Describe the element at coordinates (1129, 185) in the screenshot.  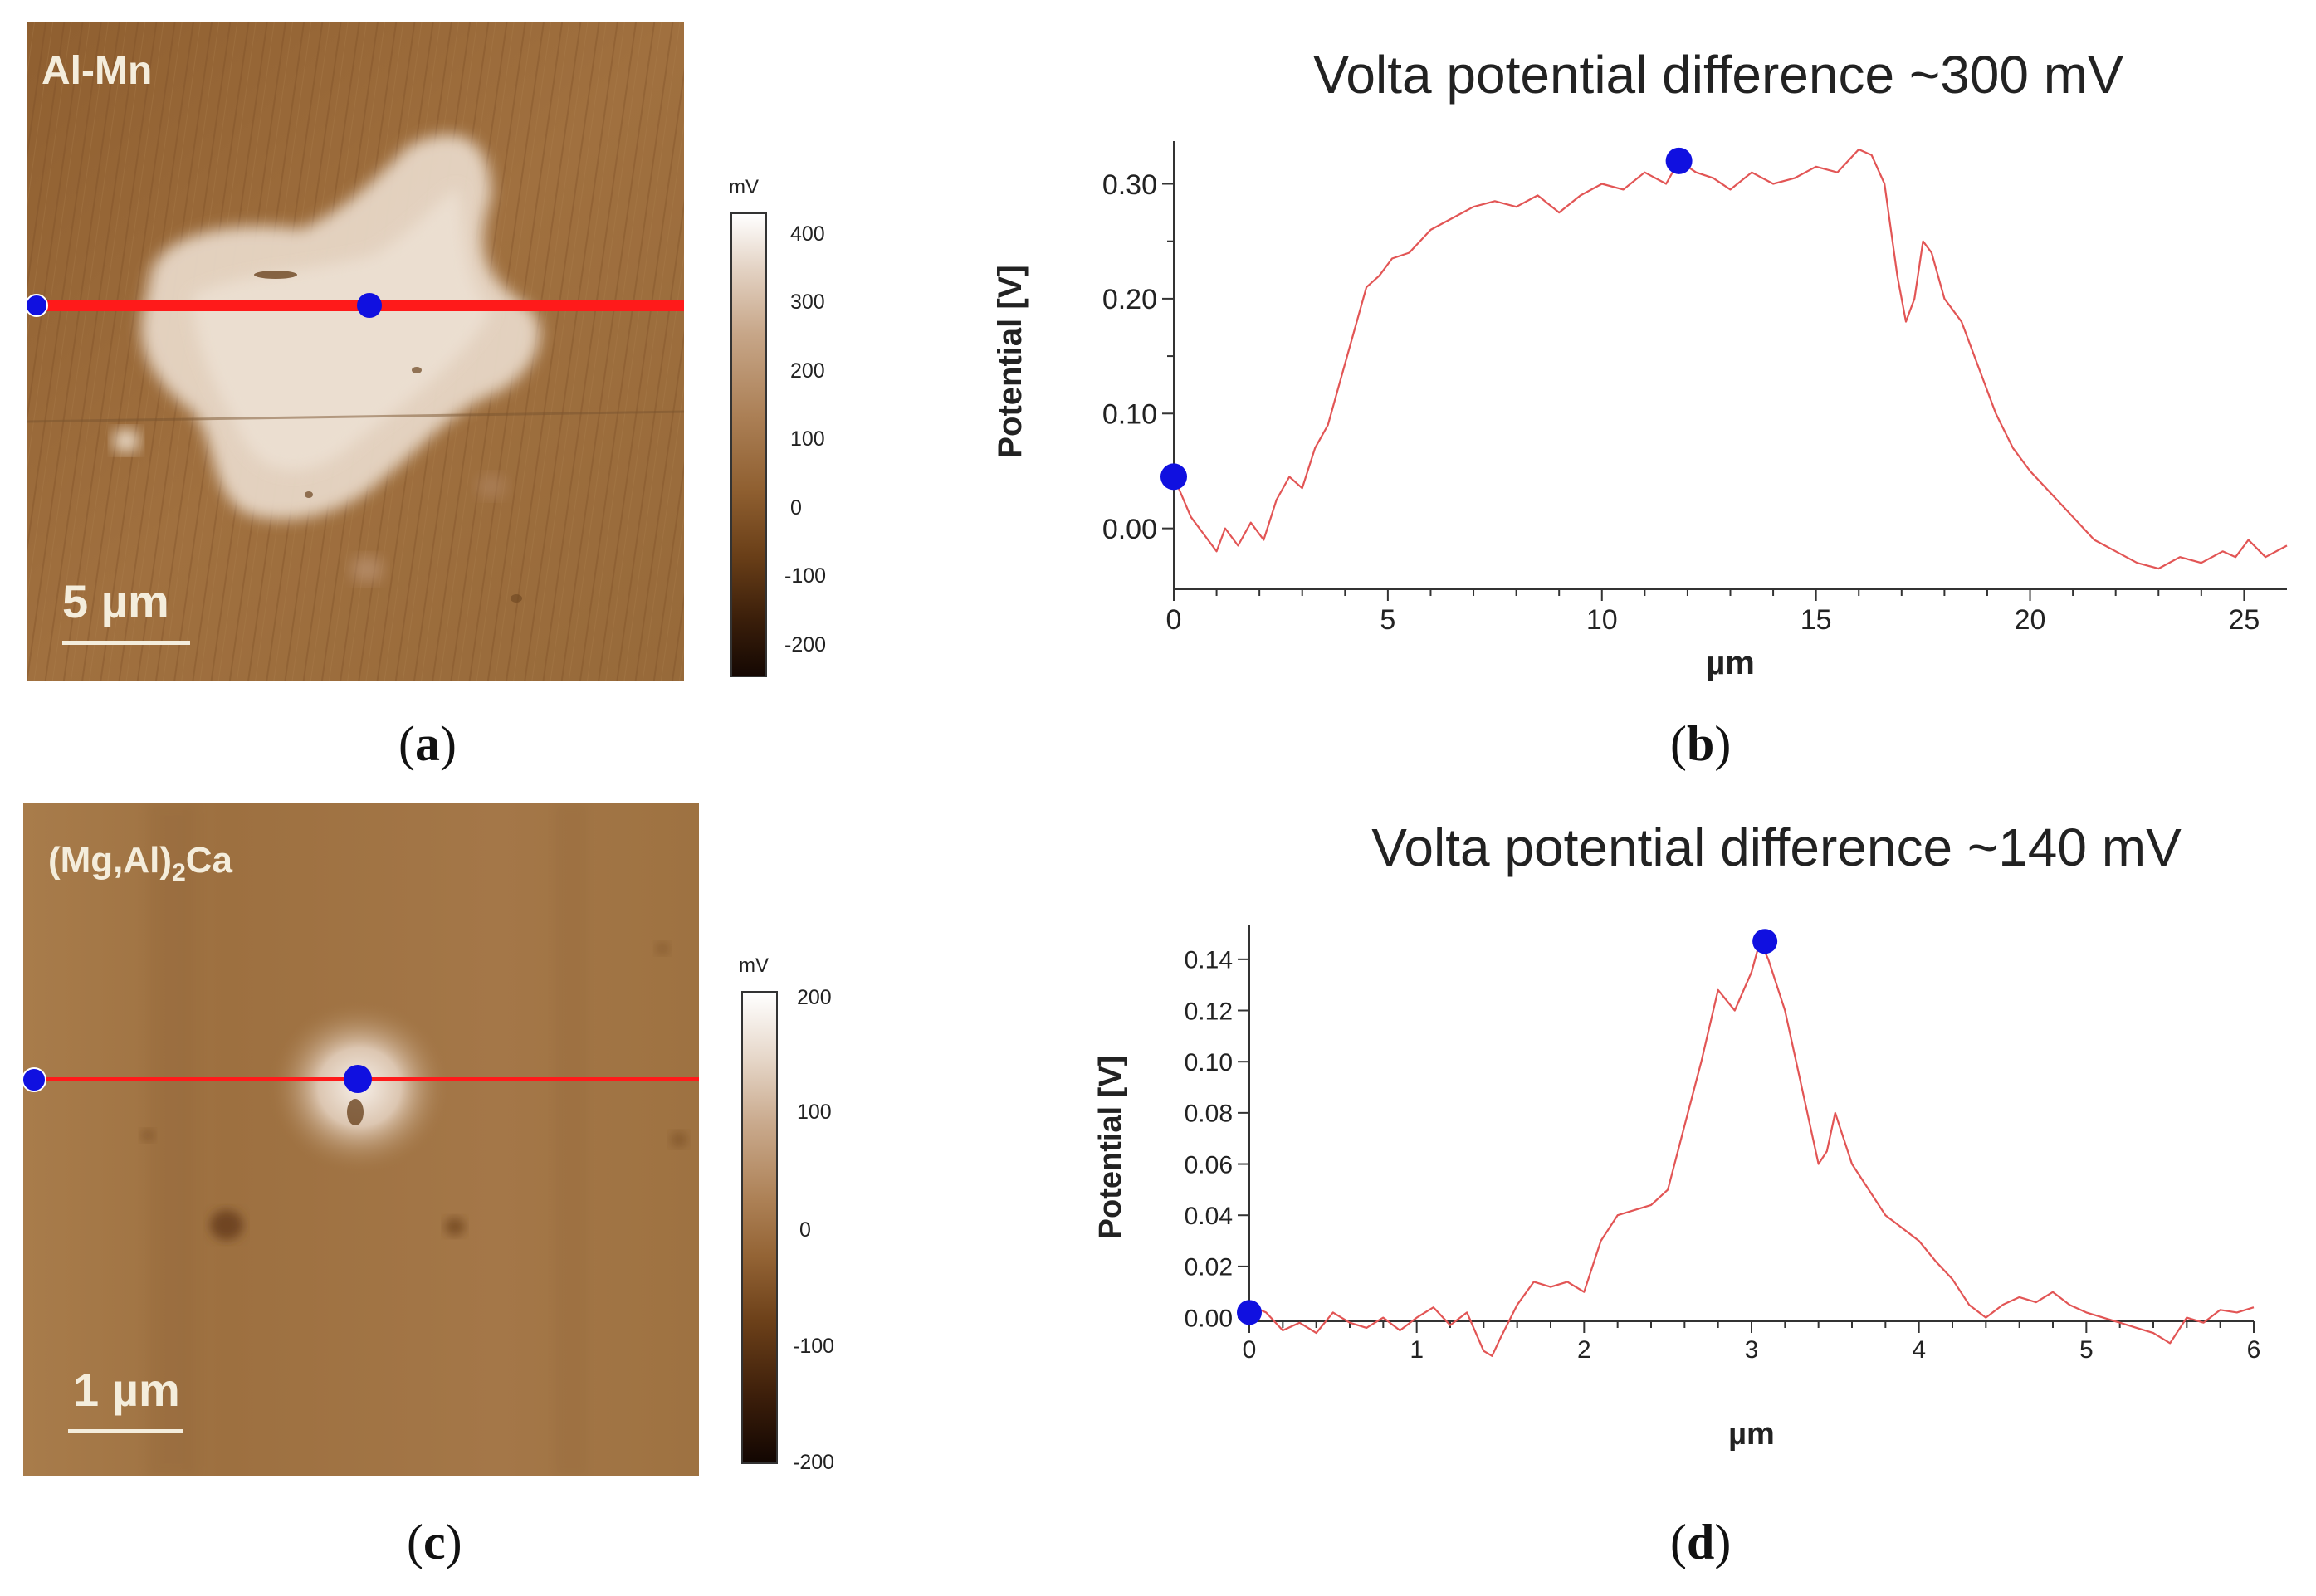
I see `y-tick-label: 0.30` at that location.